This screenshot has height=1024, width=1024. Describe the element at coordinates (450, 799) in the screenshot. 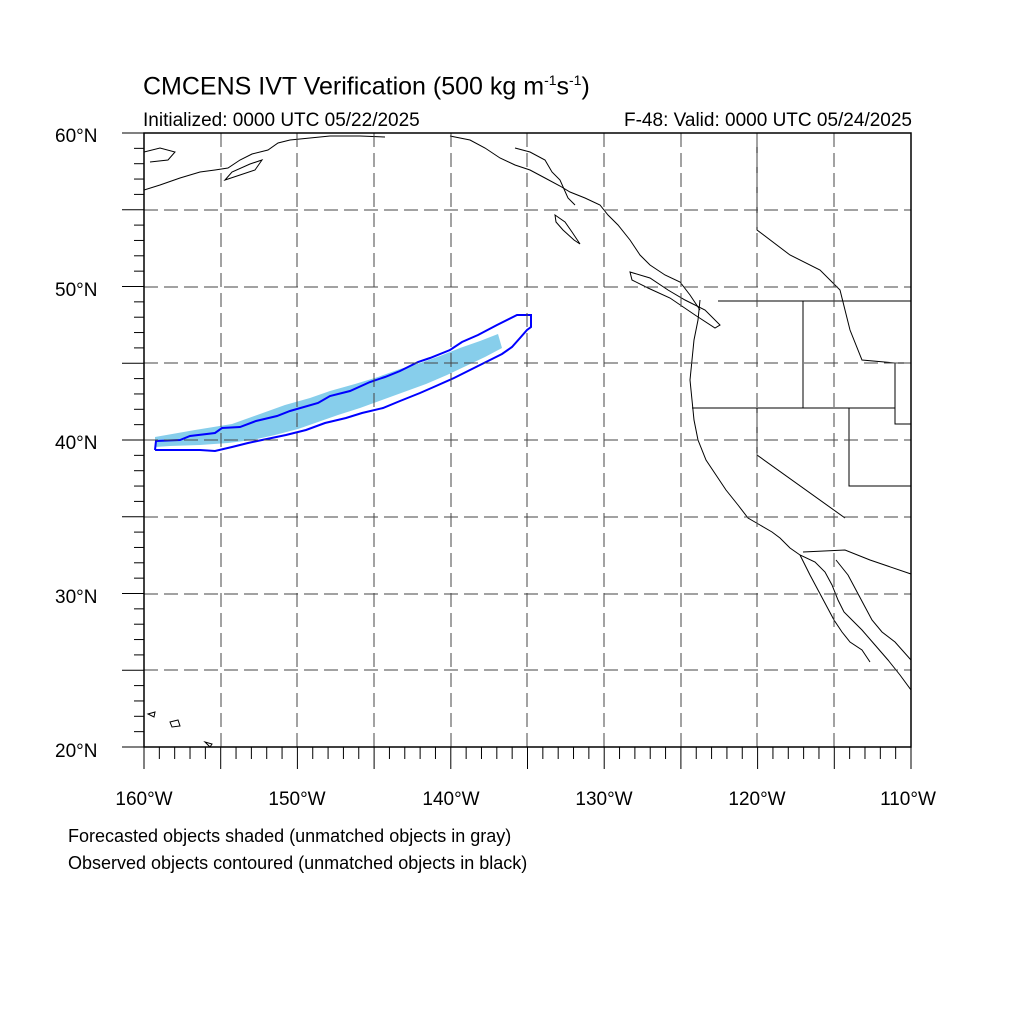

I see `lon-label-140w: 140°W` at that location.